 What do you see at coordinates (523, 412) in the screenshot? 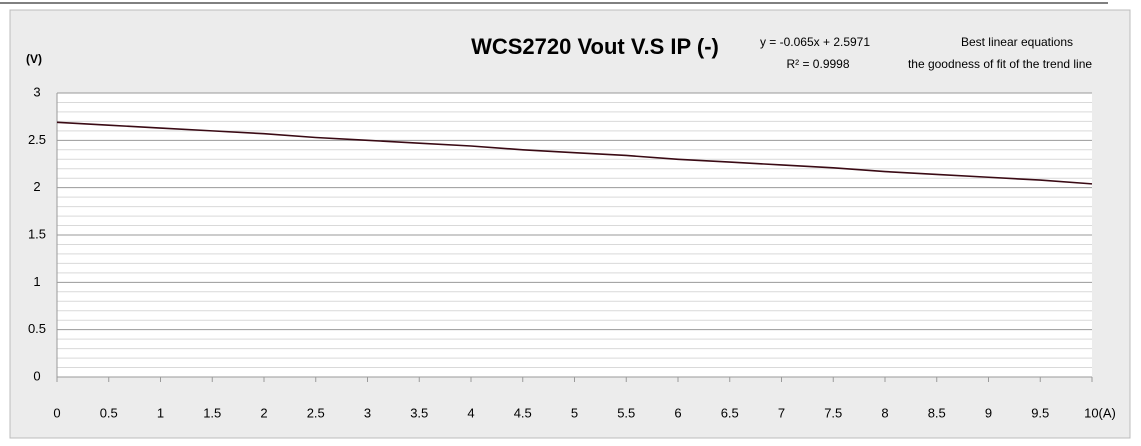
I see `x-tick-label: 4.5` at bounding box center [523, 412].